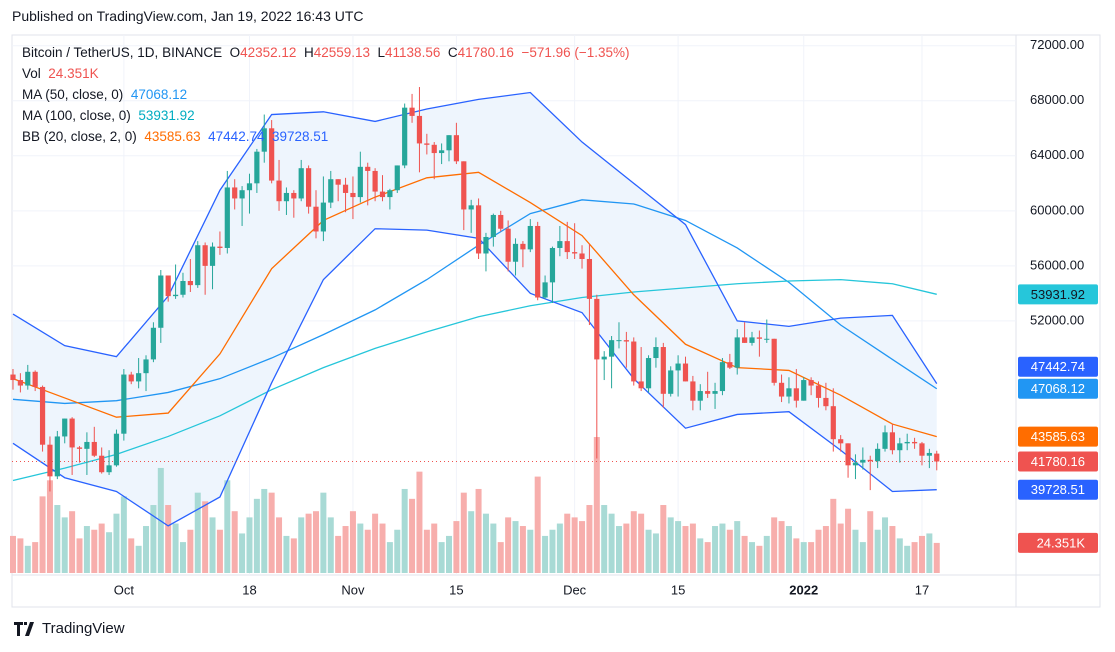 The image size is (1115, 652). Describe the element at coordinates (353, 589) in the screenshot. I see `x-tick-label: Nov` at that location.